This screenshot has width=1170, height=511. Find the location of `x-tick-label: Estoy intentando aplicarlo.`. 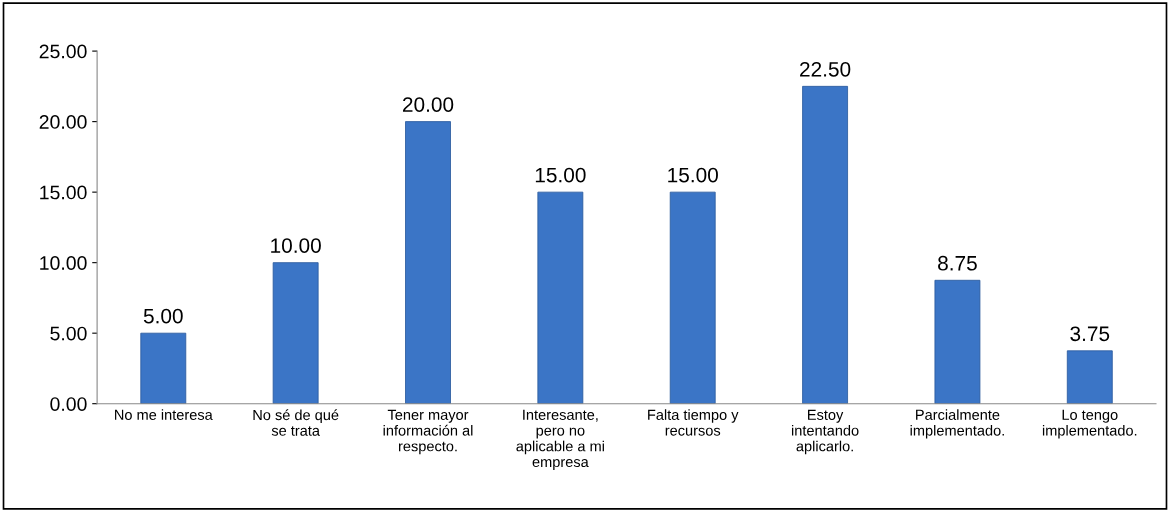

x-tick-label: Estoy intentando aplicarlo. is located at coordinates (825, 432).